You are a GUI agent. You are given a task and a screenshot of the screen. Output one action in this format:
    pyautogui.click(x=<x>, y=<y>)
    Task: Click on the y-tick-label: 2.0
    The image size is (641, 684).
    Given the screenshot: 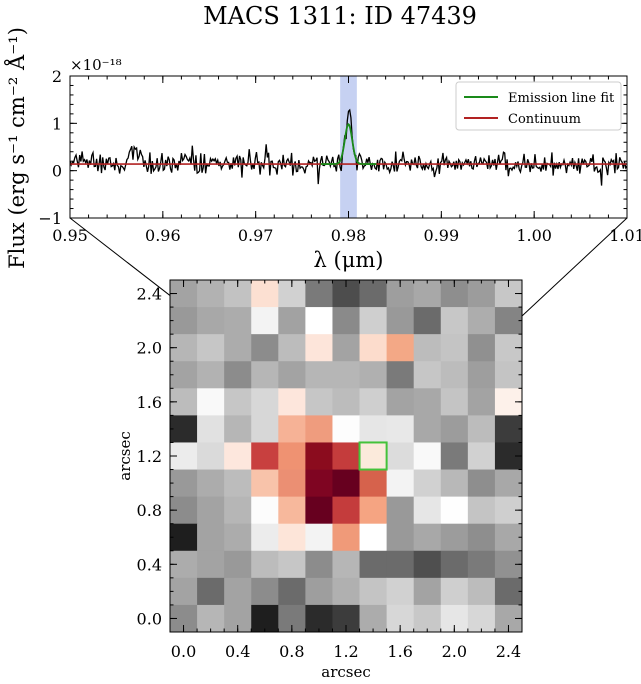 What is the action you would take?
    pyautogui.click(x=149, y=348)
    